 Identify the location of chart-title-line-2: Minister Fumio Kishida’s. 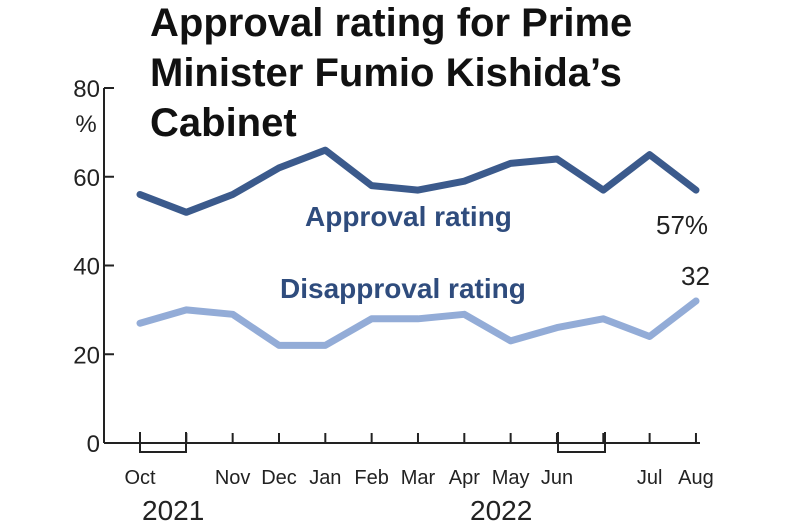
(386, 73).